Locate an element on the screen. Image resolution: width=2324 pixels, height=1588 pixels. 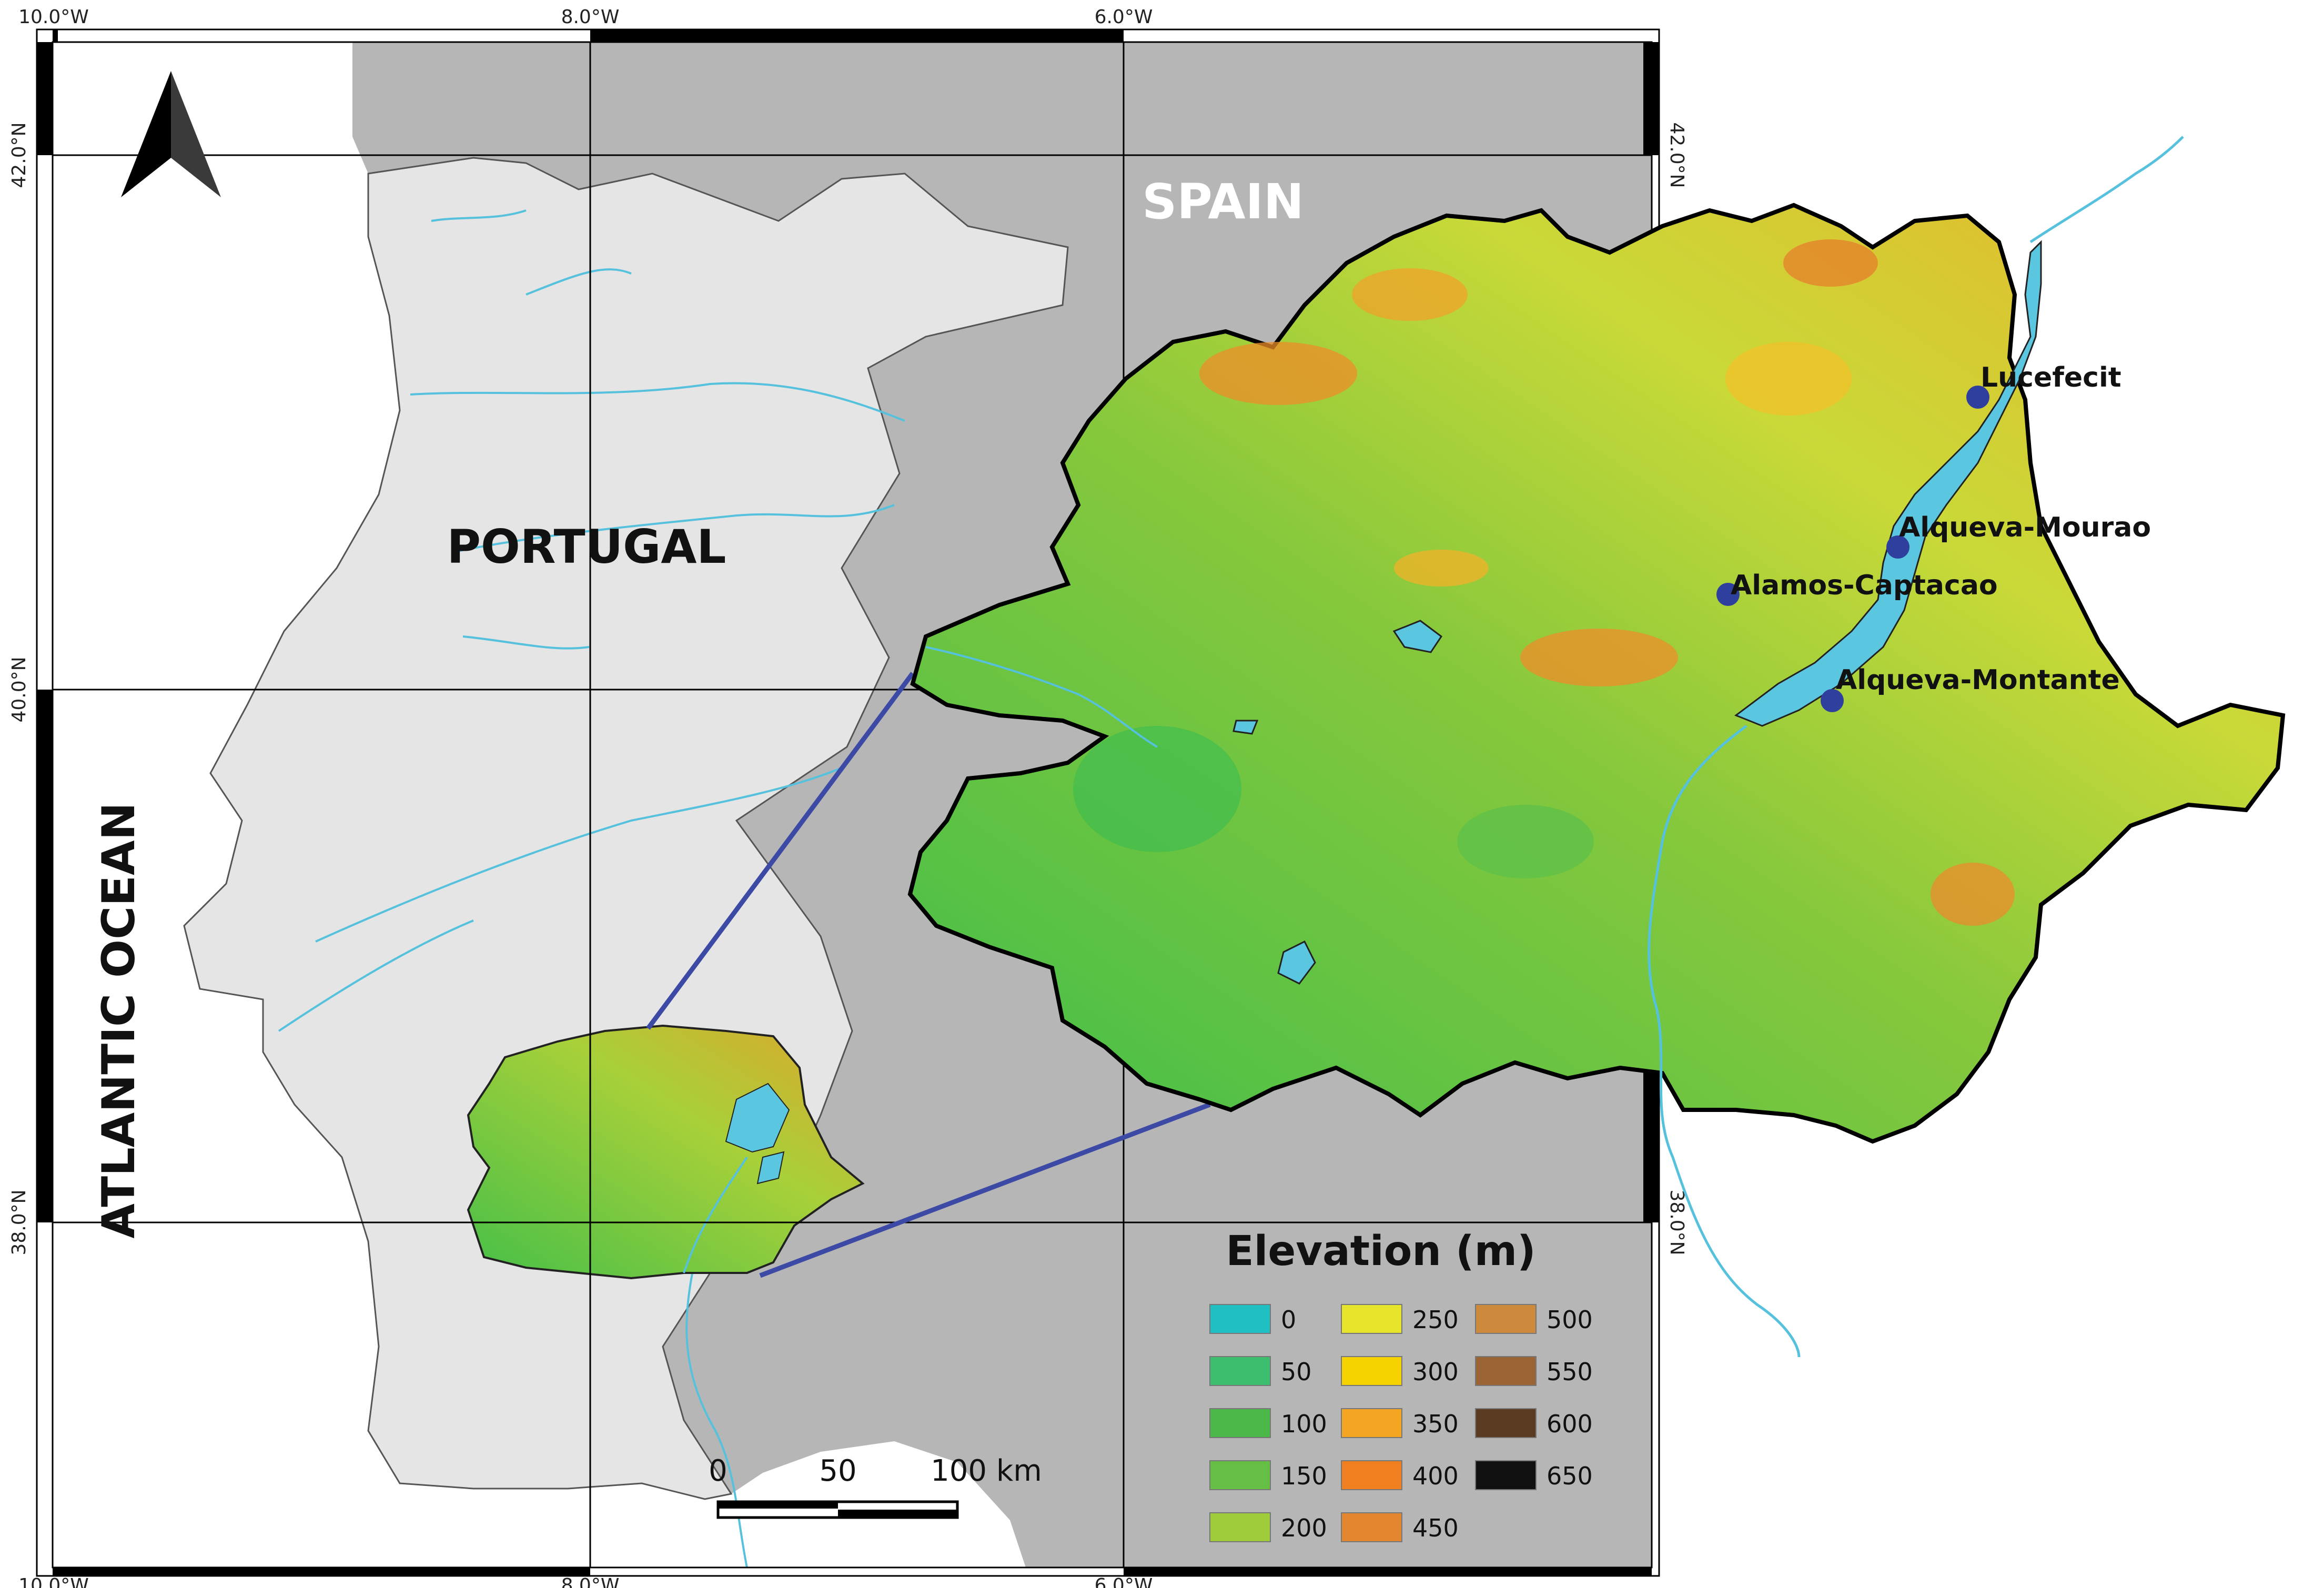
legend-label-650: 650 is located at coordinates (1570, 1476).